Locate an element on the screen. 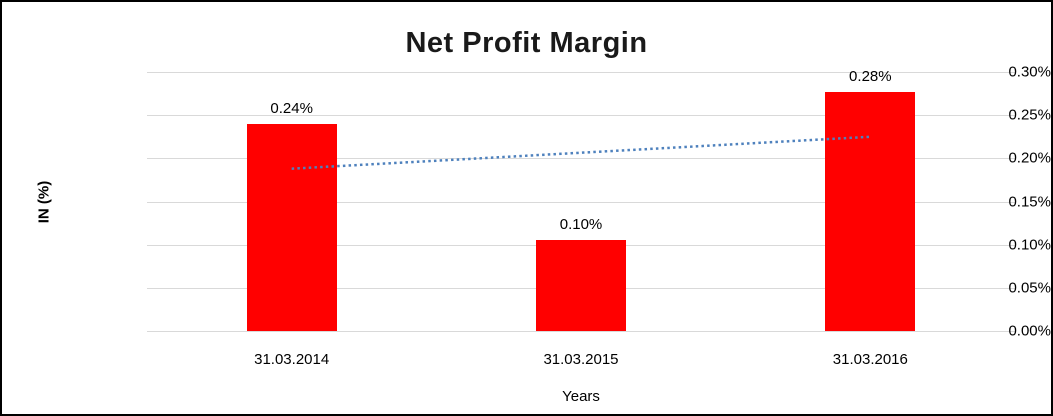 This screenshot has width=1053, height=416. trendline-svg is located at coordinates (581, 152).